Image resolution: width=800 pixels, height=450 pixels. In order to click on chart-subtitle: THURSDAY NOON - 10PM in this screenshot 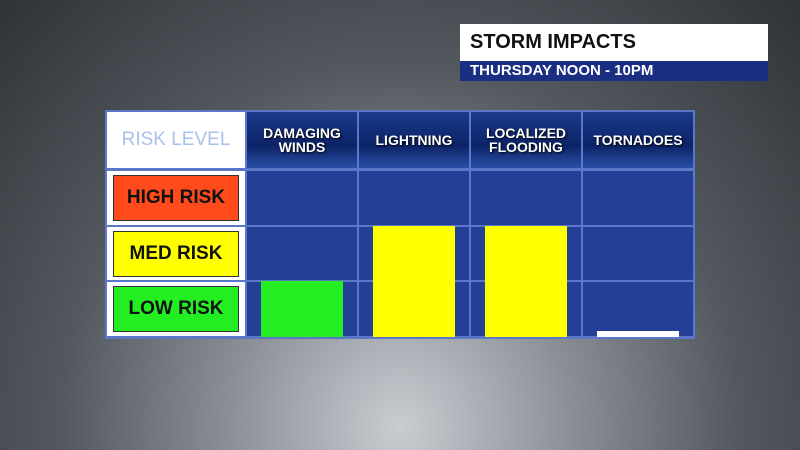, I will do `click(562, 70)`.